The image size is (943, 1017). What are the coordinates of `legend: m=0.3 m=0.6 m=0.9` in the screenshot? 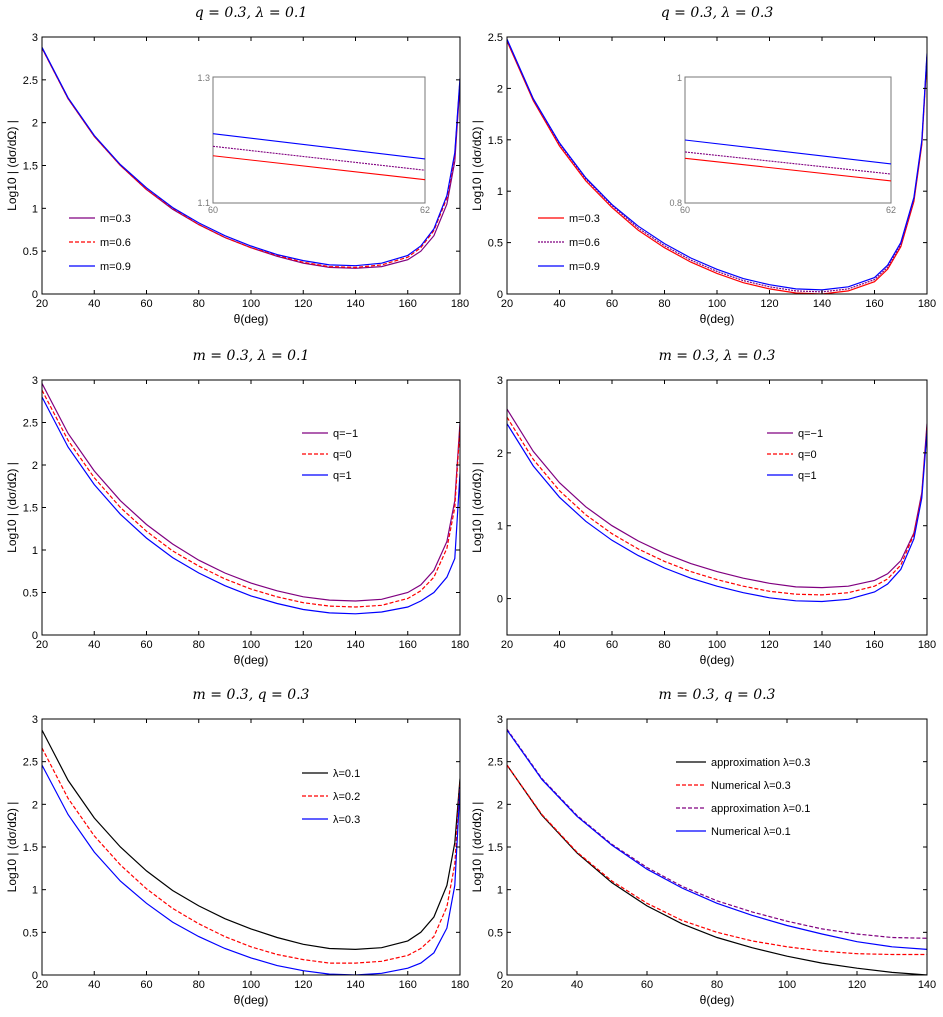 It's located at (100, 243).